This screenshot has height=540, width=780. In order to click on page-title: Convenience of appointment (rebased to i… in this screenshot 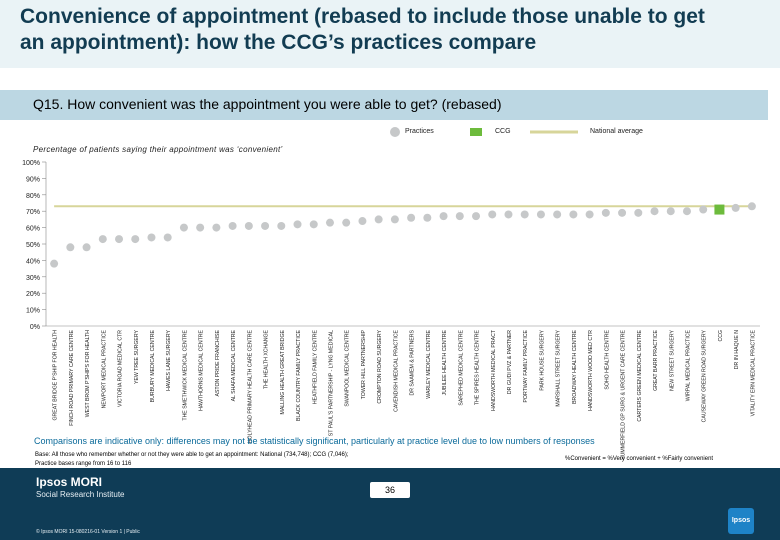, I will do `click(362, 29)`.